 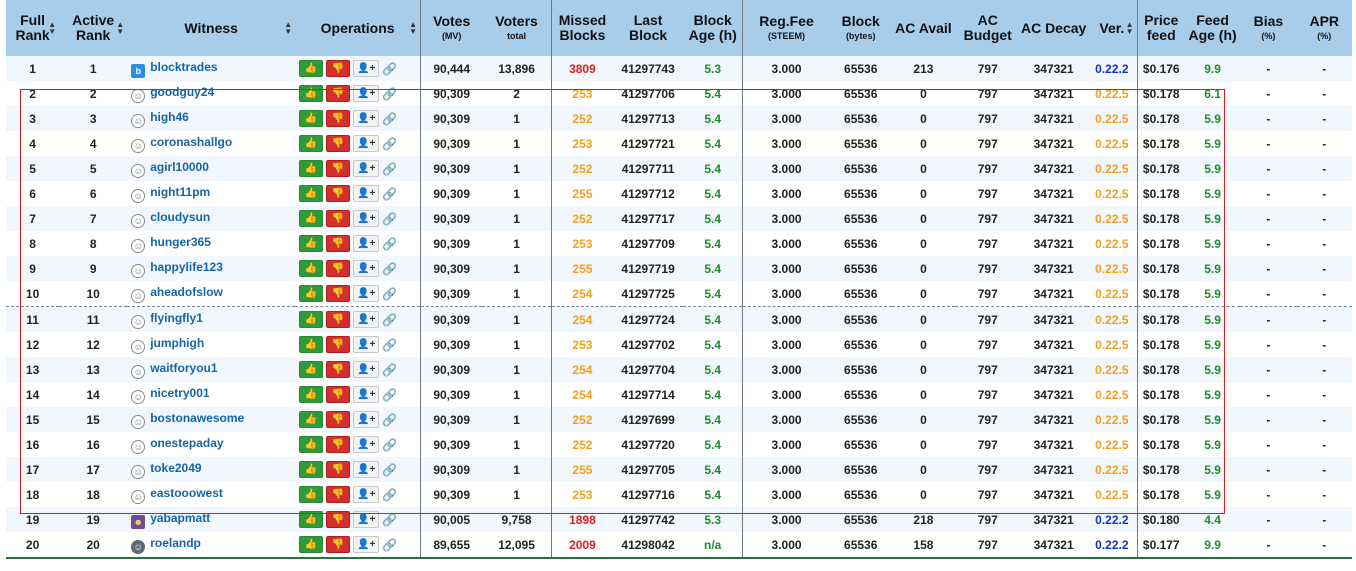 I want to click on col-active-rank: Active Rank ▲ ▼, so click(x=93, y=28).